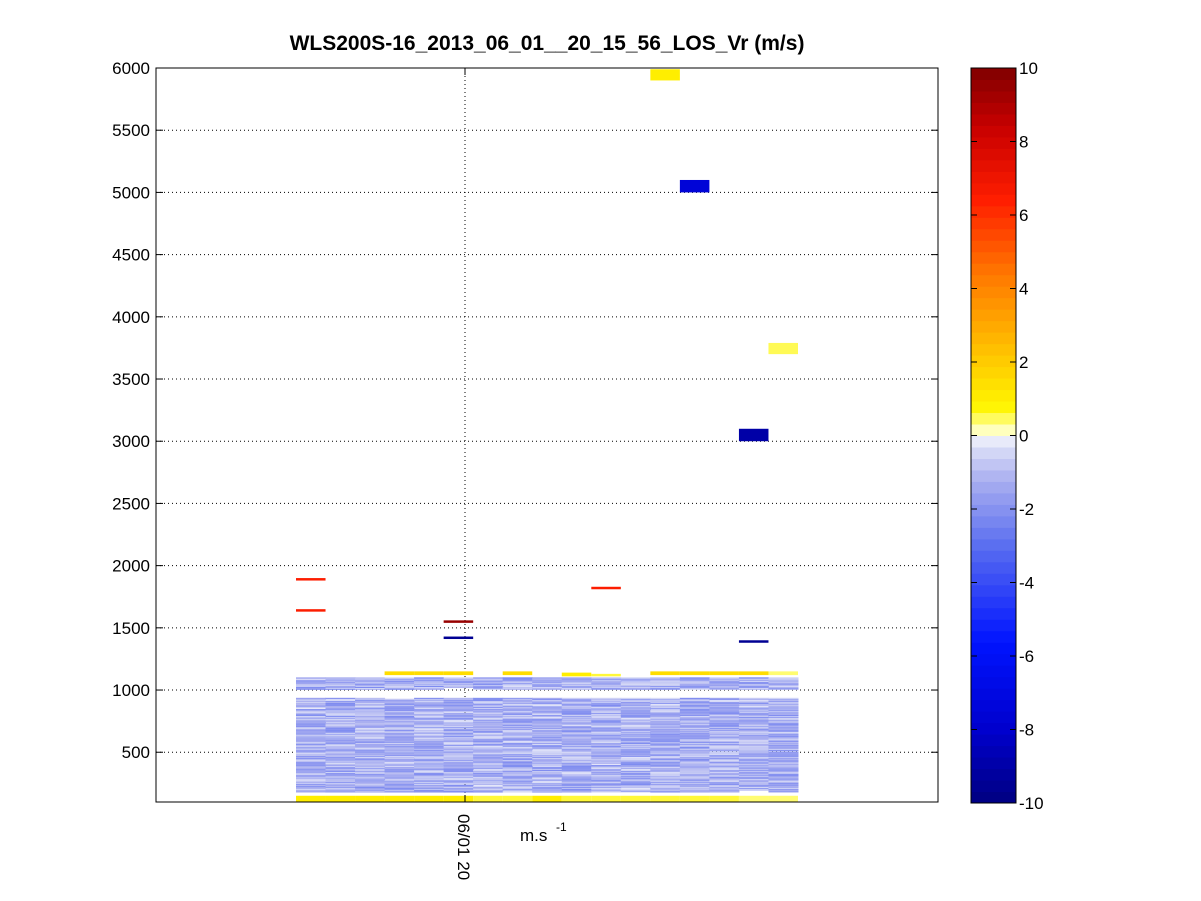 This screenshot has width=1201, height=901. I want to click on colorbar-tick-label: 10, so click(1028, 68).